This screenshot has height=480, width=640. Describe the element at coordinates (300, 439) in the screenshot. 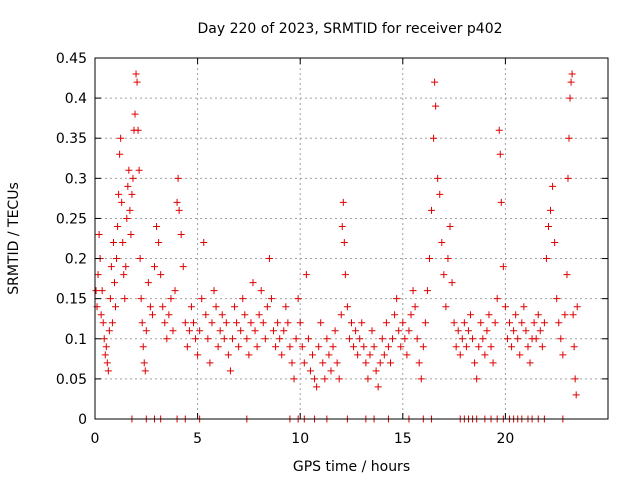

I see `x-tick-label: 10` at that location.